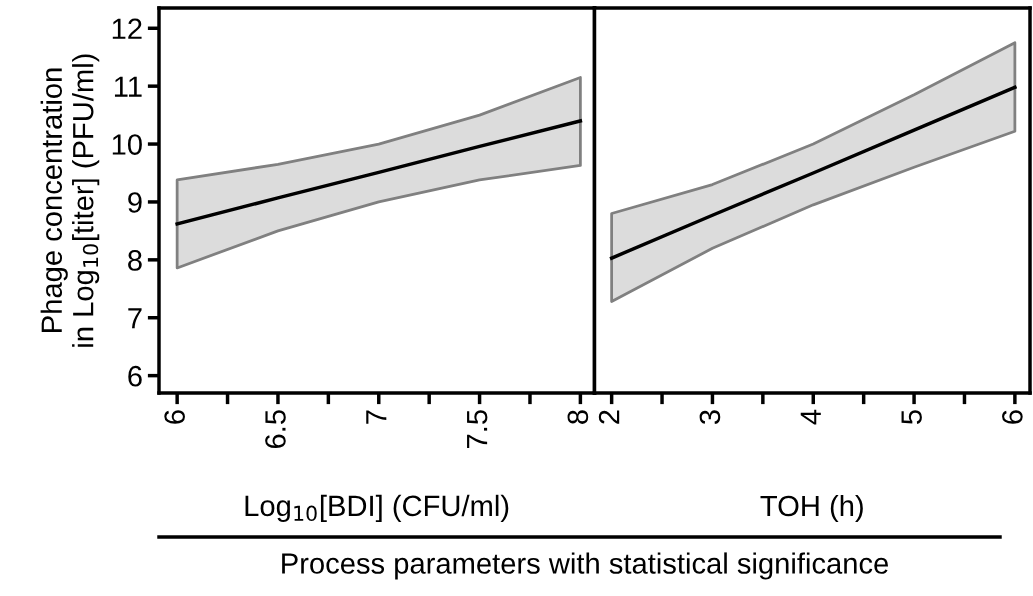 This screenshot has height=596, width=1033. I want to click on x-tick-label: 3, so click(710, 417).